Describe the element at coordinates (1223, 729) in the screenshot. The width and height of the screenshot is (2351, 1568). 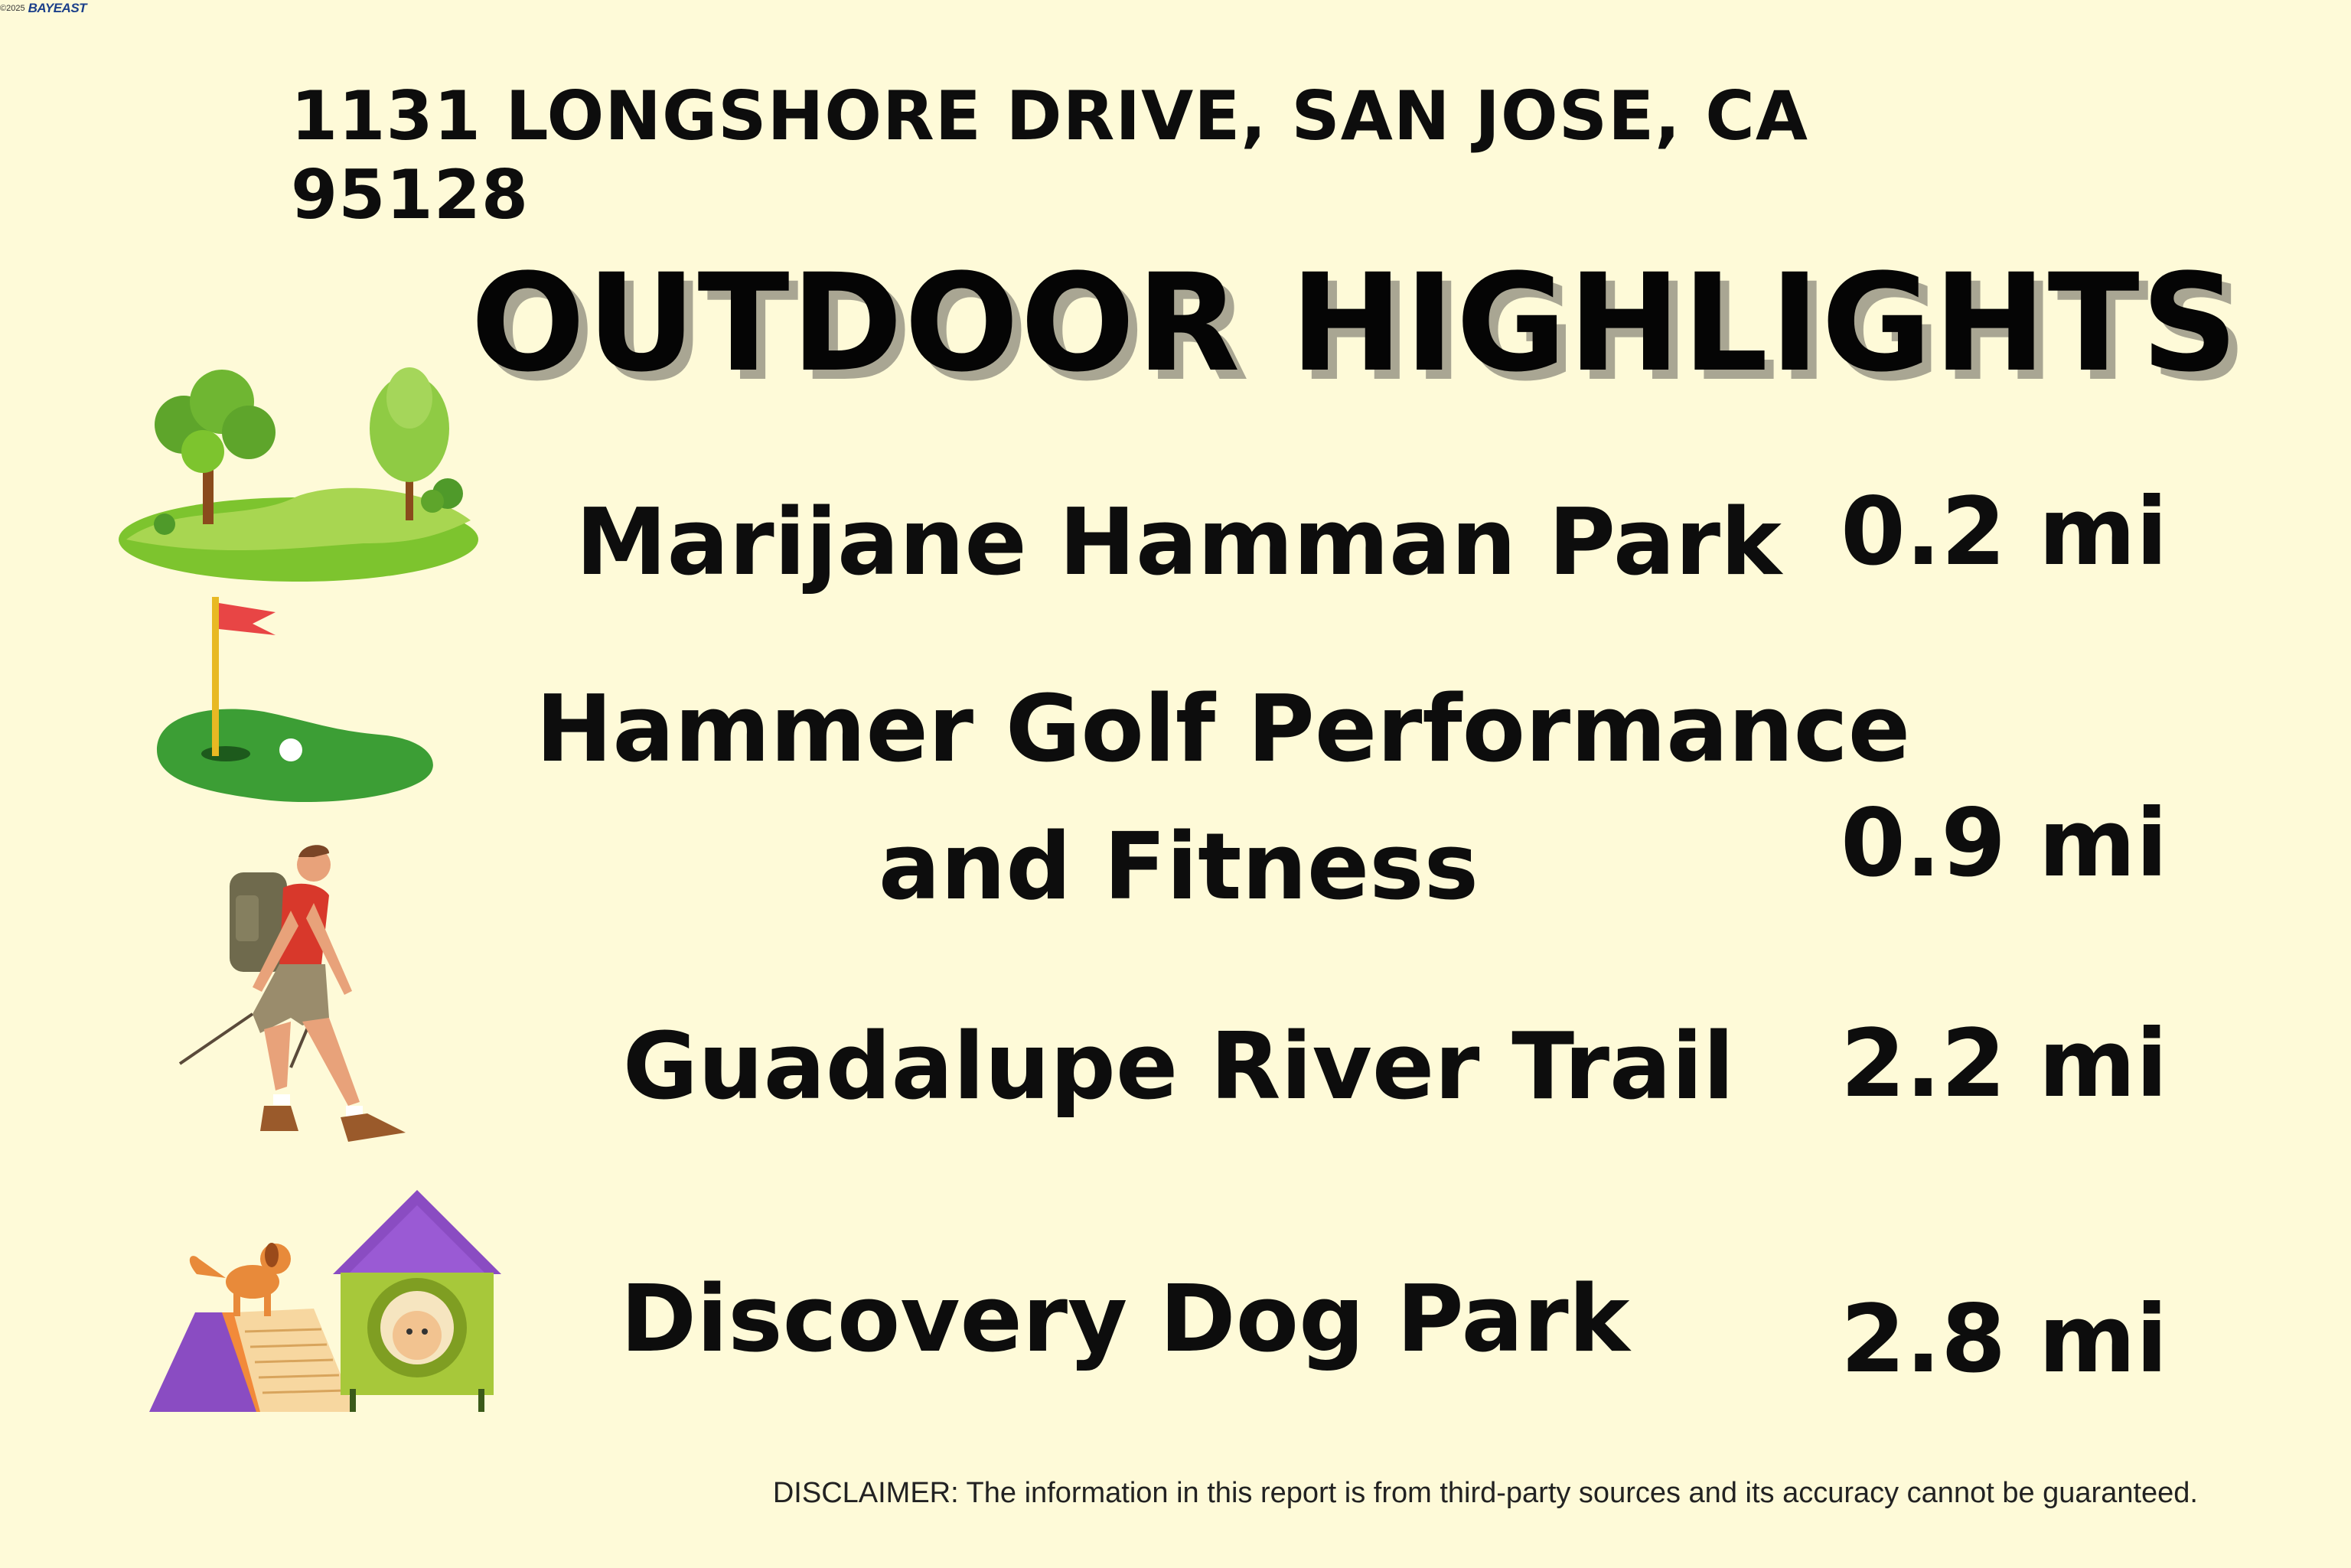
I see `highlight-item-name: Hammer Golf Performance` at that location.